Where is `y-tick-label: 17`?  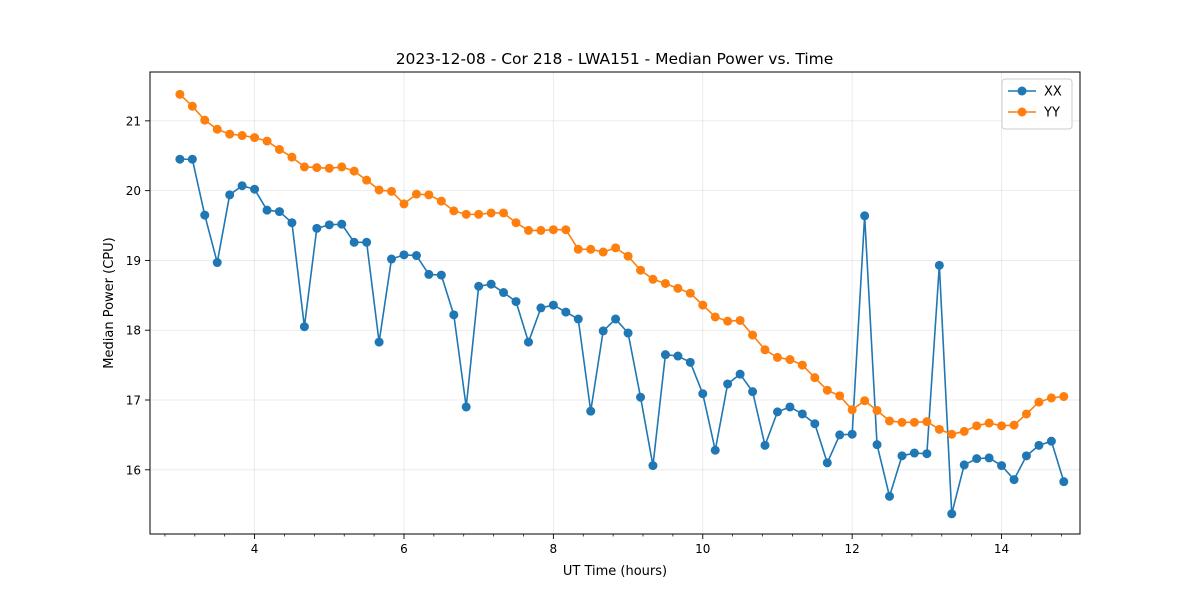
y-tick-label: 17 is located at coordinates (133, 401).